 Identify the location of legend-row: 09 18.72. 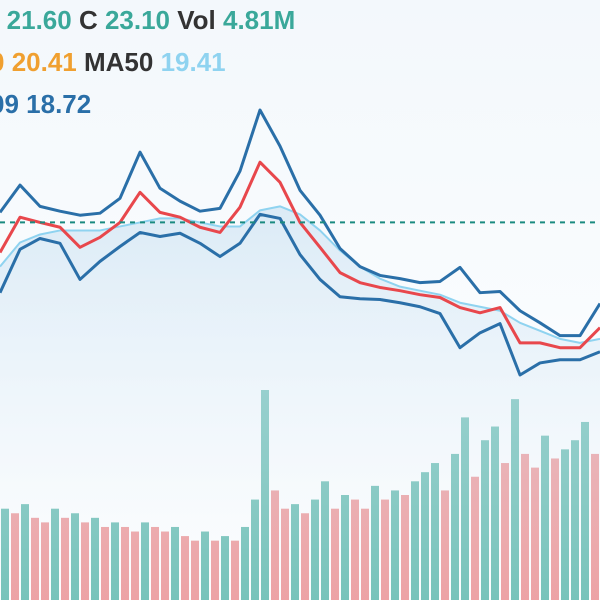
(45, 104).